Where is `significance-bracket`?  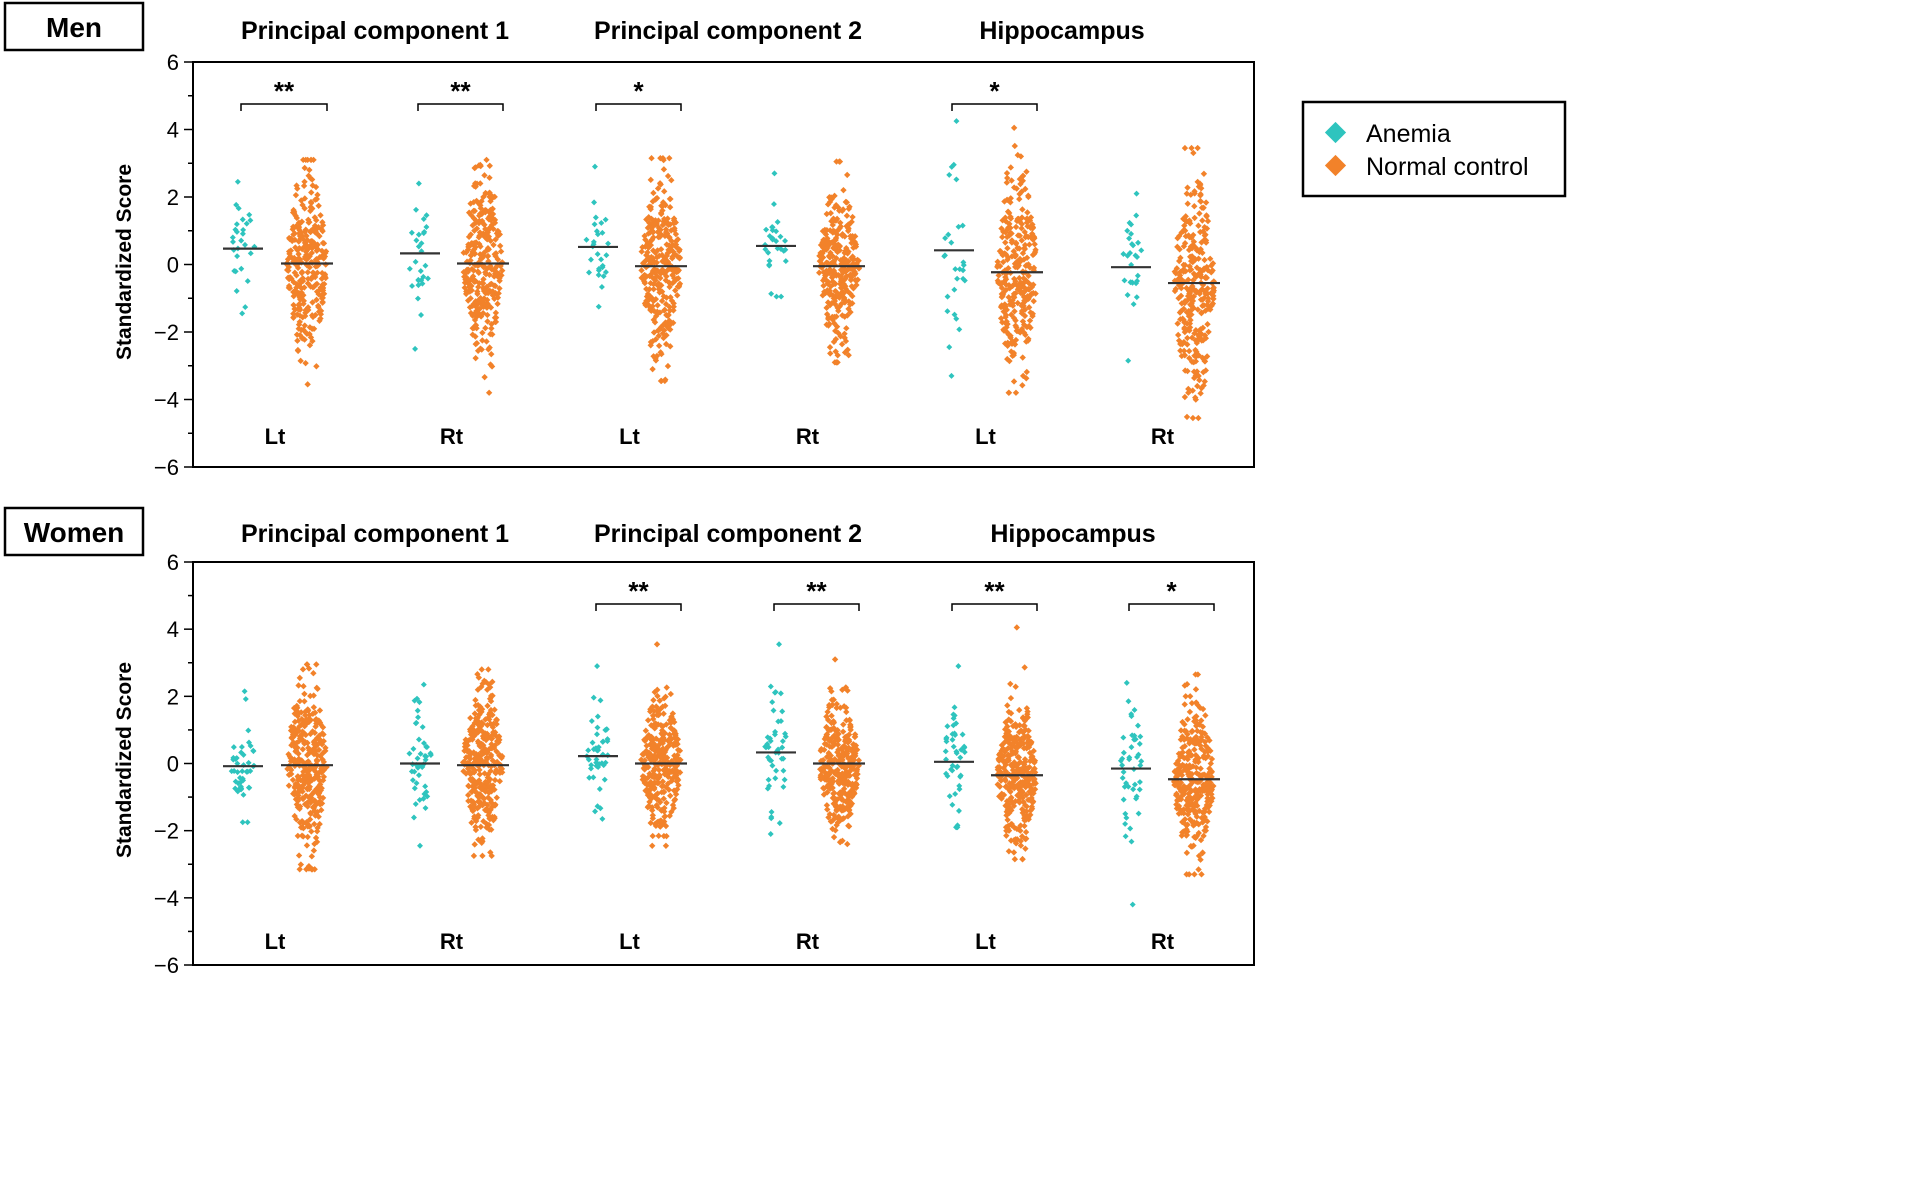 significance-bracket is located at coordinates (638, 607).